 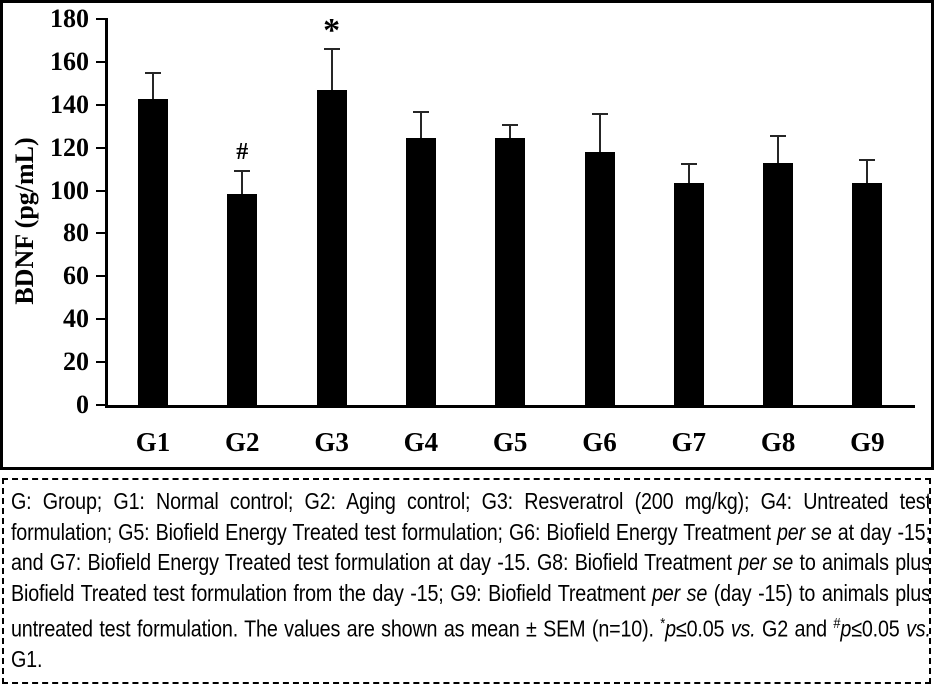 What do you see at coordinates (69, 18) in the screenshot?
I see `y-tick-label: 180` at bounding box center [69, 18].